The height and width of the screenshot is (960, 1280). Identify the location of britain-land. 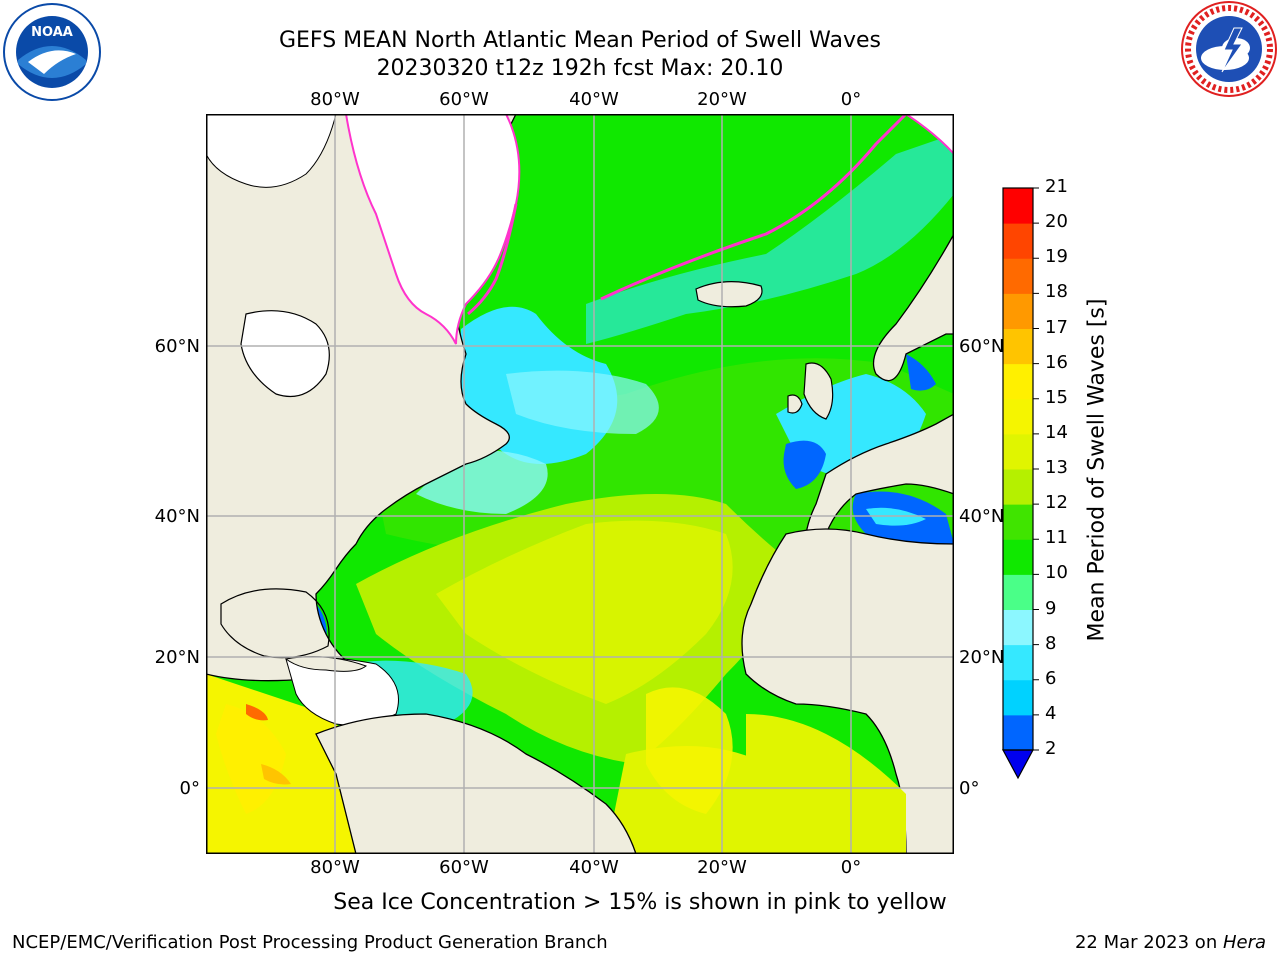
(818, 391).